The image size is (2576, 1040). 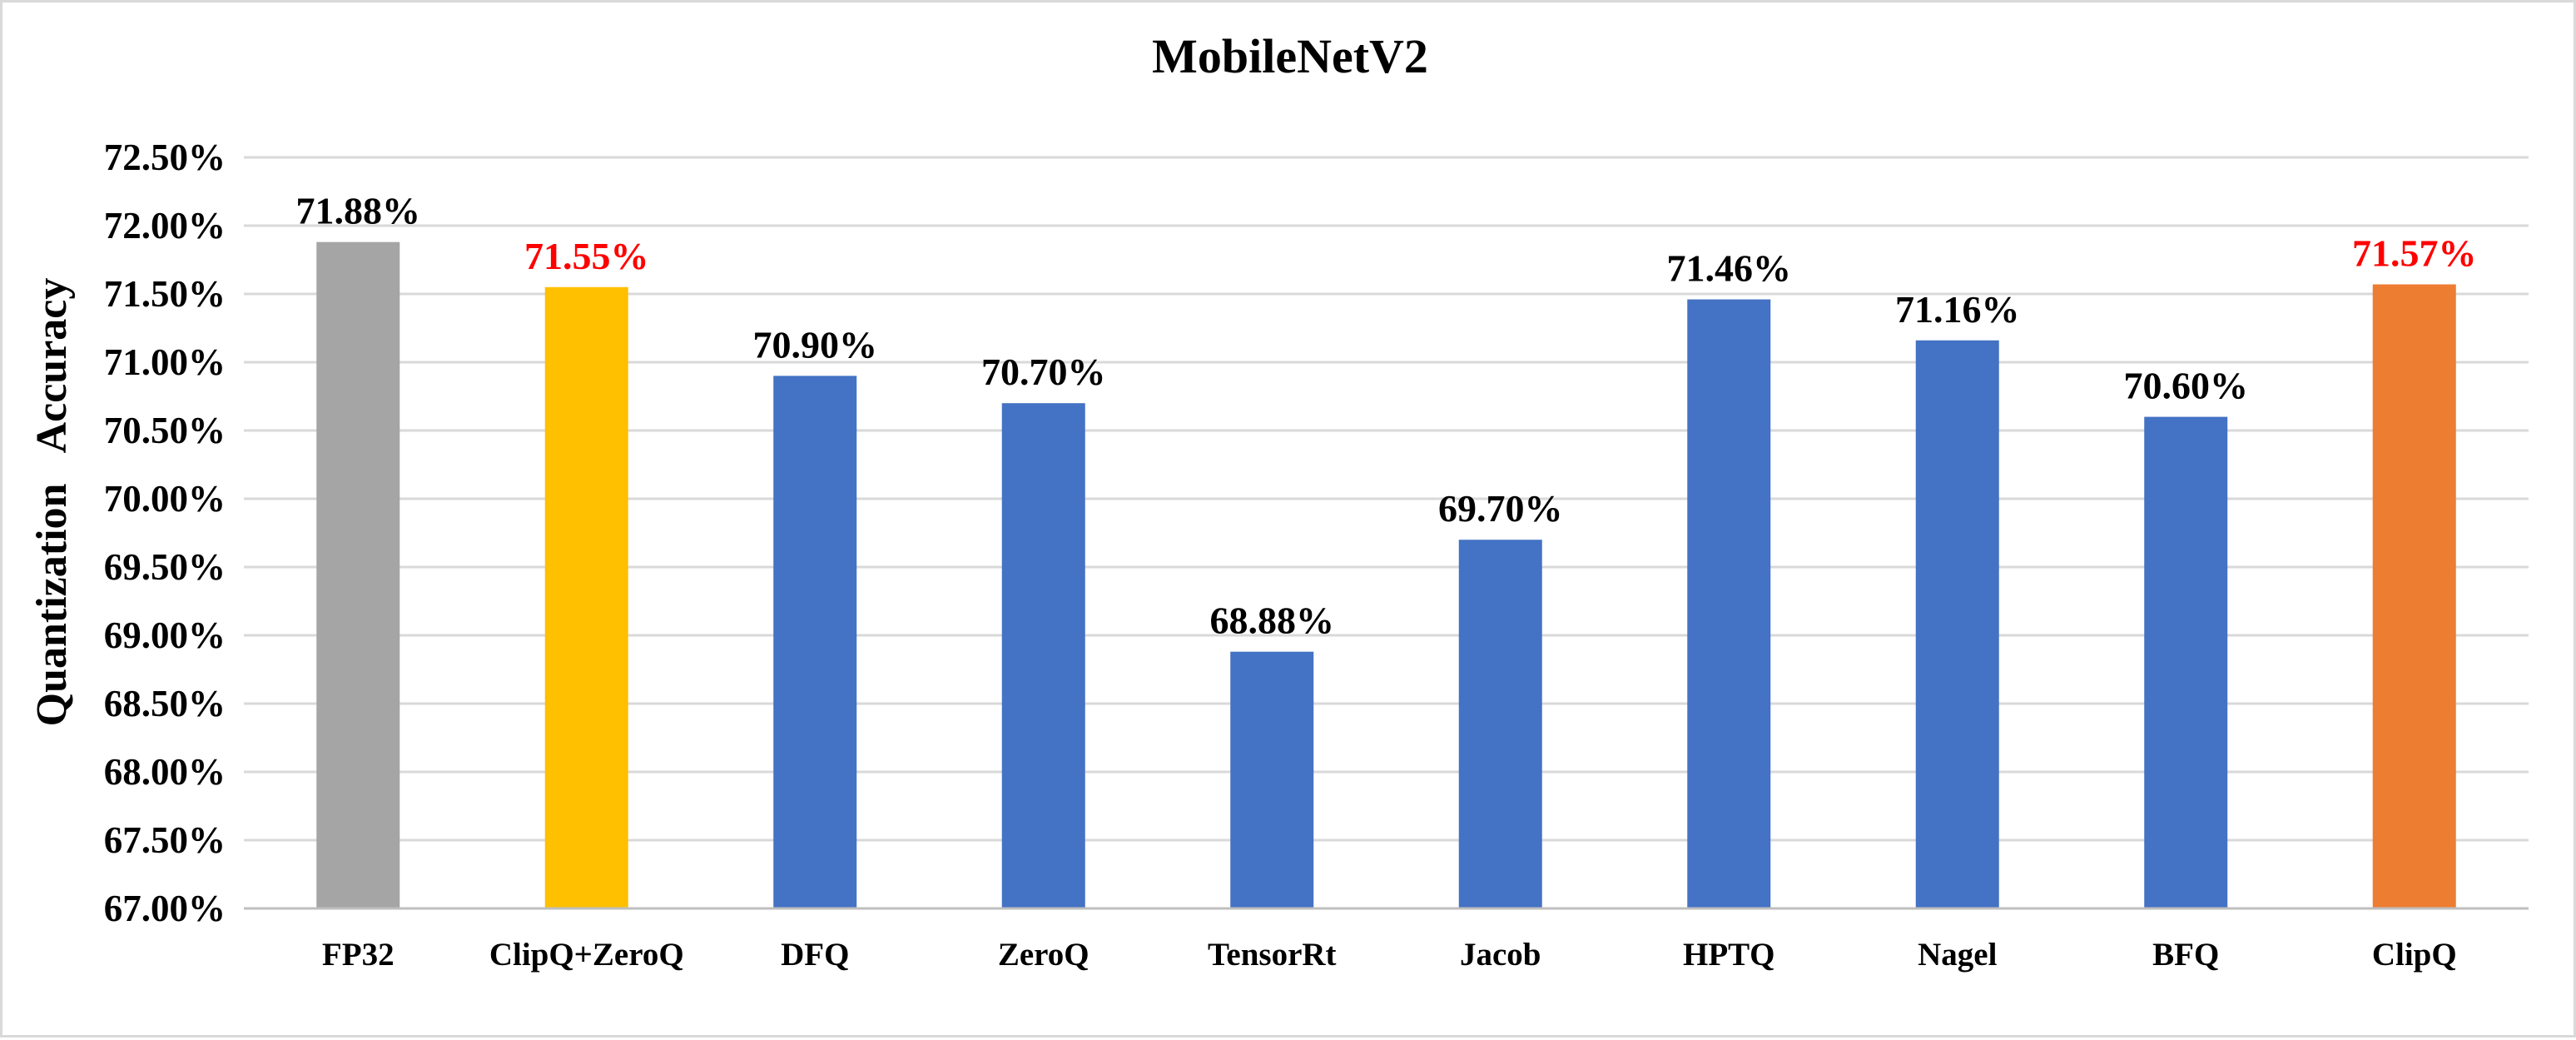 I want to click on x-tick-label: BFQ, so click(x=2185, y=955).